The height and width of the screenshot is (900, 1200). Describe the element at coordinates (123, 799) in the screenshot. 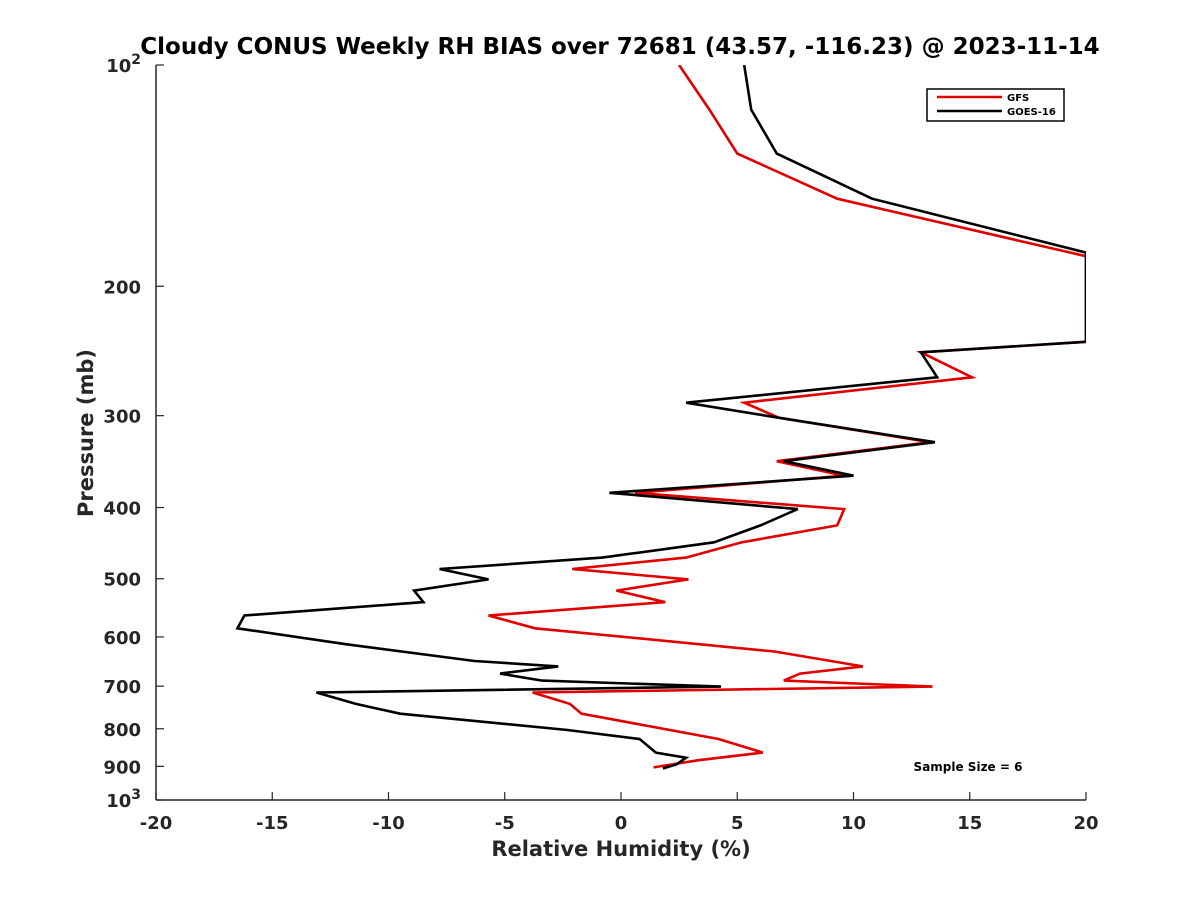

I see `y-tick-label: 10³` at that location.